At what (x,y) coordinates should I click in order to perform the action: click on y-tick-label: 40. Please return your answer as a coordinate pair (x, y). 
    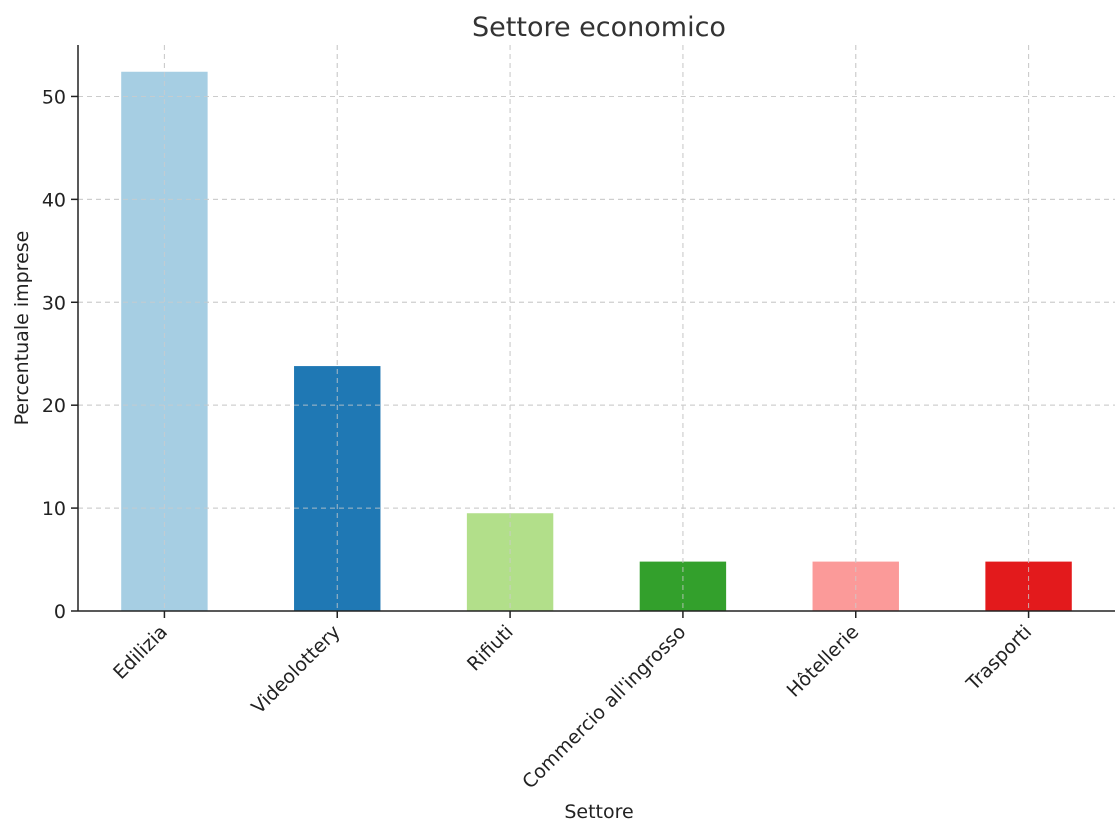
    Looking at the image, I should click on (54, 200).